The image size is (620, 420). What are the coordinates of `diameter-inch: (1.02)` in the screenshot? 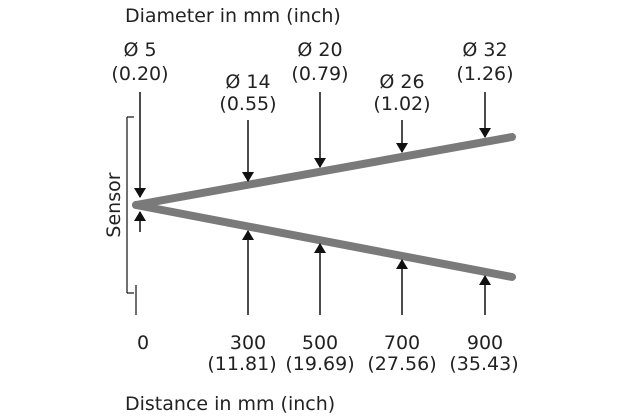 It's located at (401, 104).